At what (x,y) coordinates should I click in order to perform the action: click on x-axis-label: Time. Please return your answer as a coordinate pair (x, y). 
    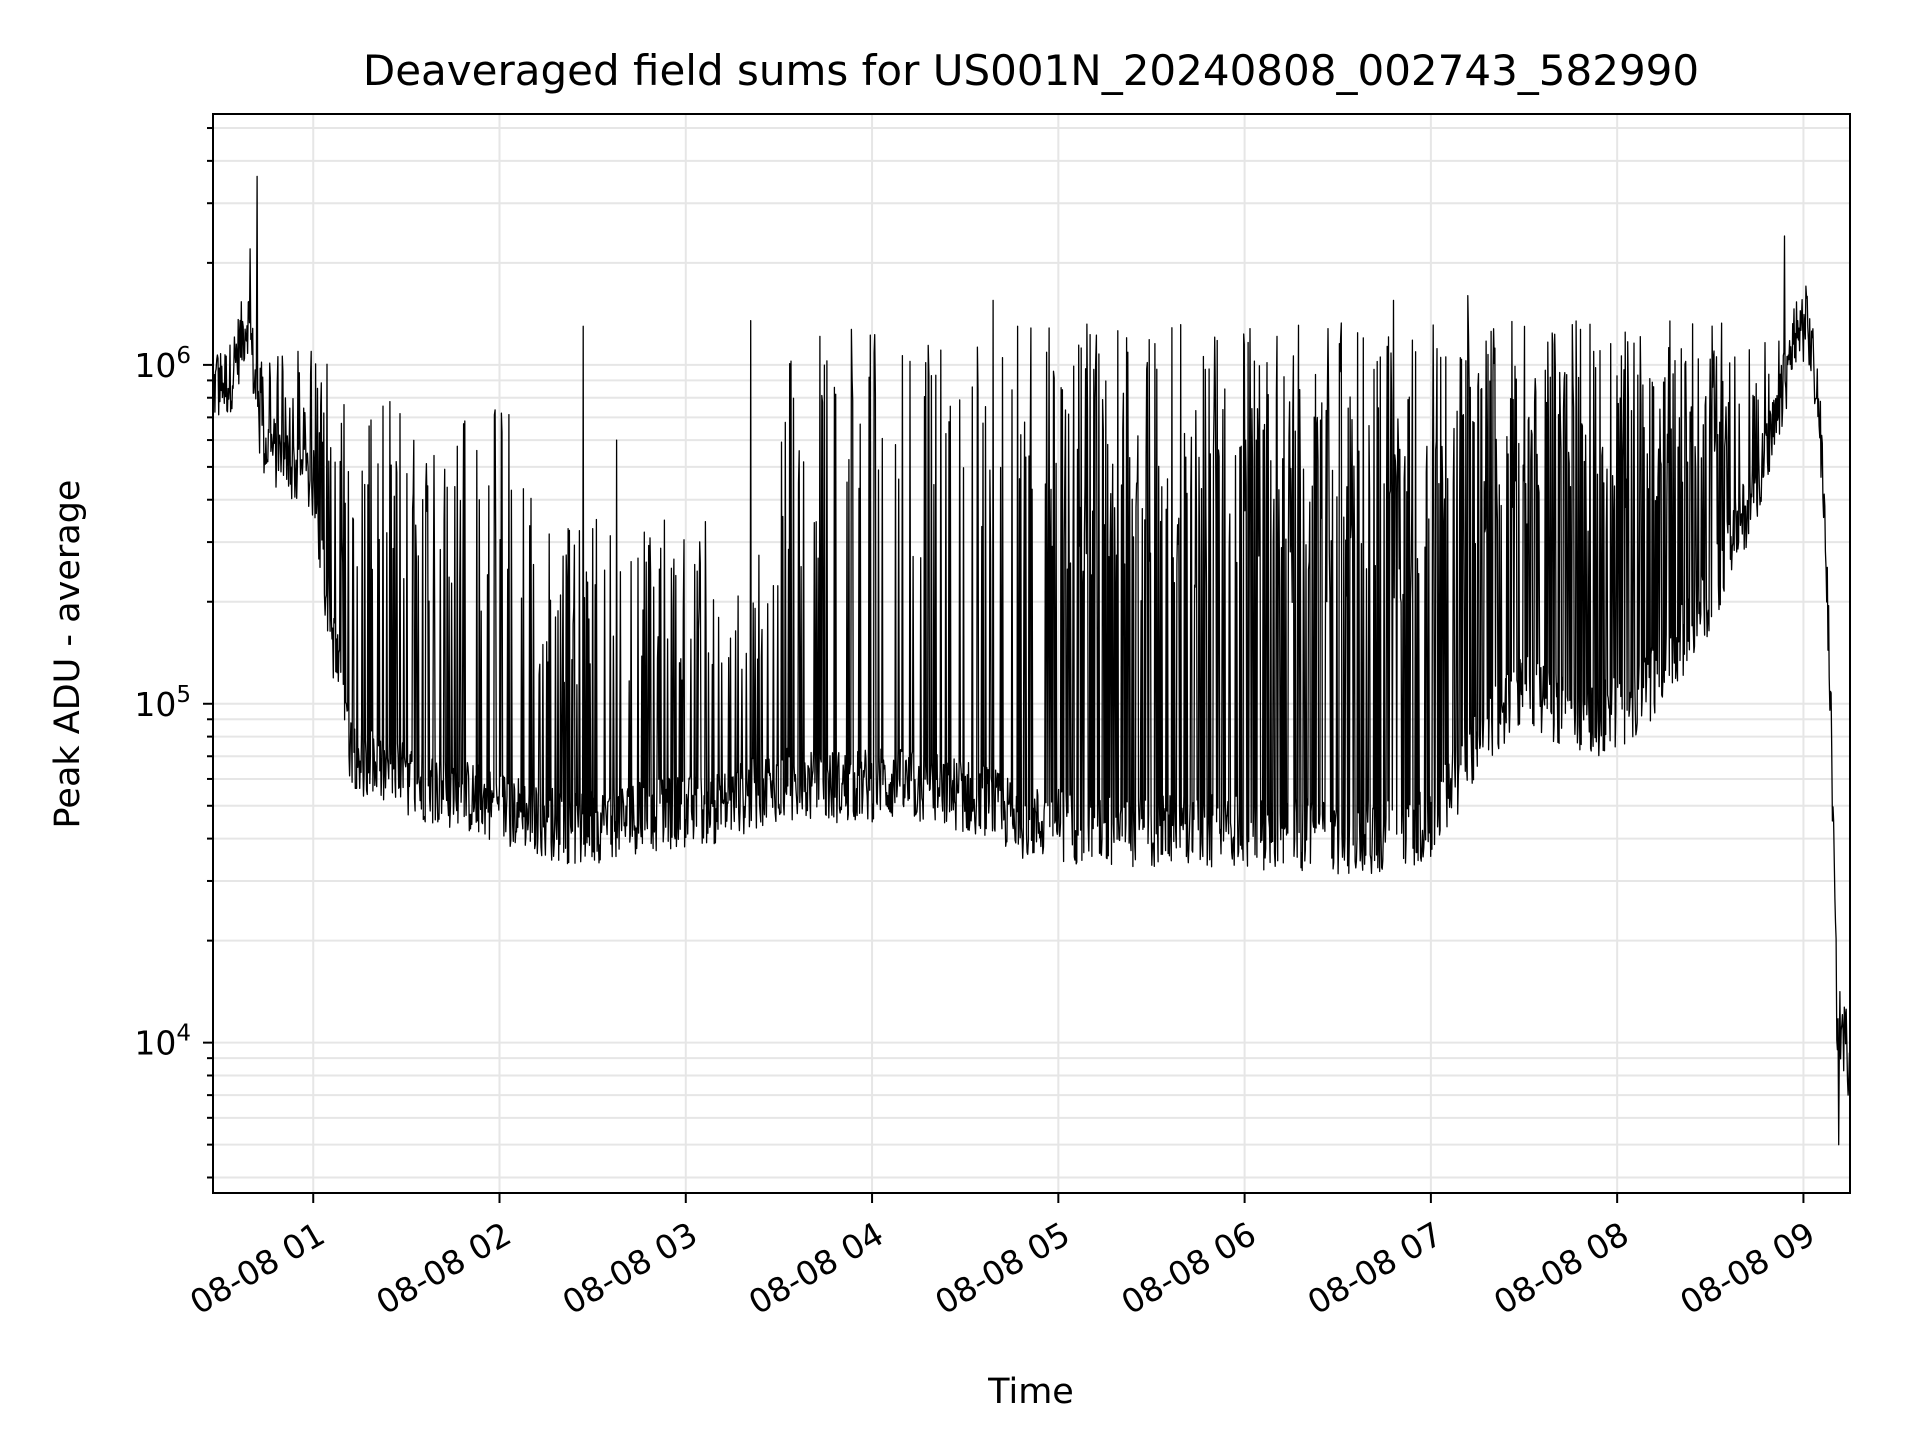
    Looking at the image, I should click on (1030, 1392).